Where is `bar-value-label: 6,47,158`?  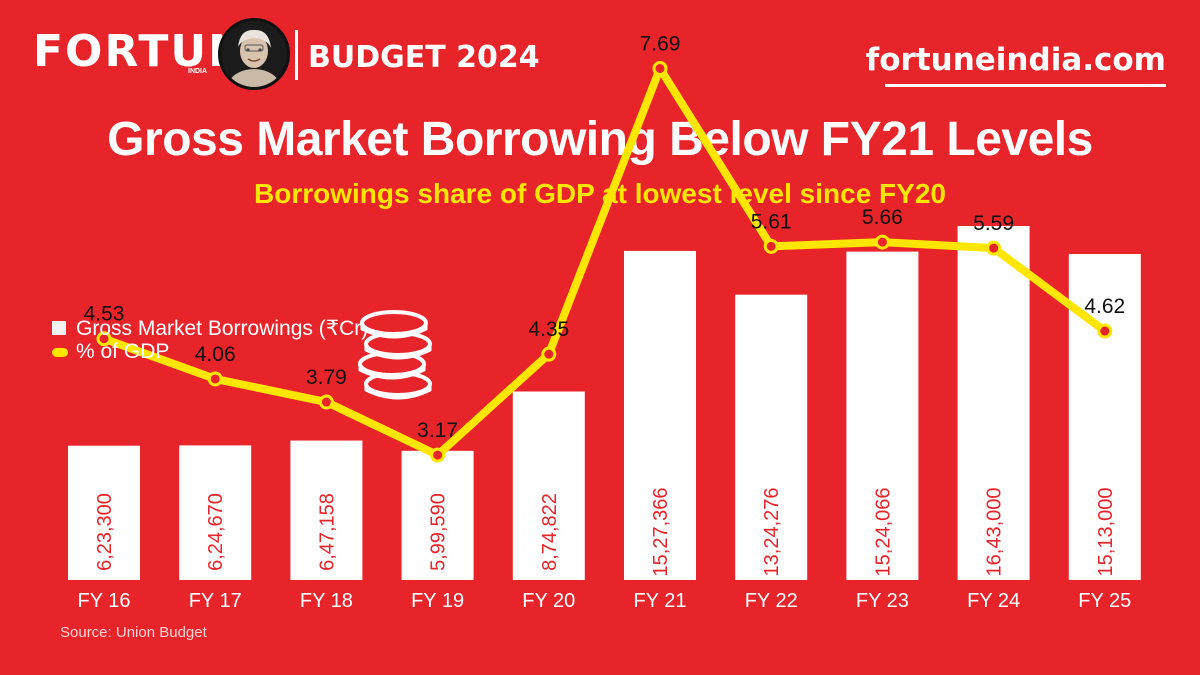 bar-value-label: 6,47,158 is located at coordinates (327, 532).